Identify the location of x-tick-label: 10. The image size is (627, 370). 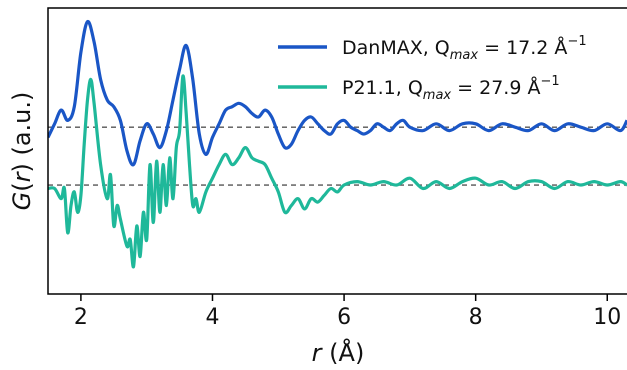
(607, 317).